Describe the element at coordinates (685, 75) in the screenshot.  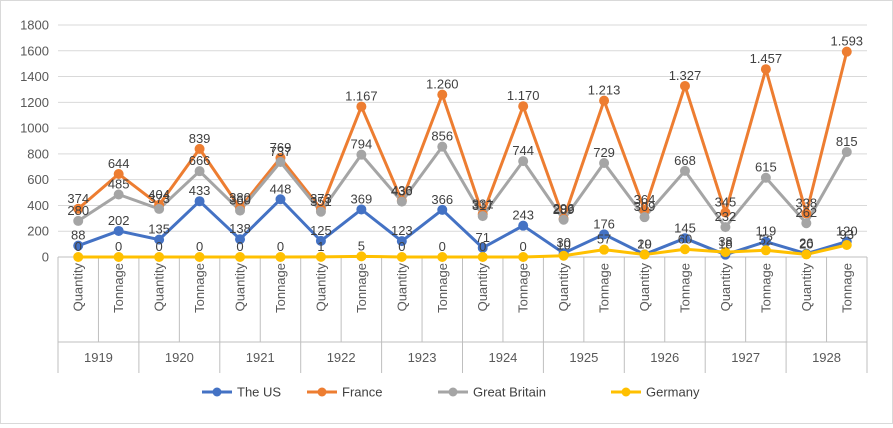
I see `data-label: 1.327` at that location.